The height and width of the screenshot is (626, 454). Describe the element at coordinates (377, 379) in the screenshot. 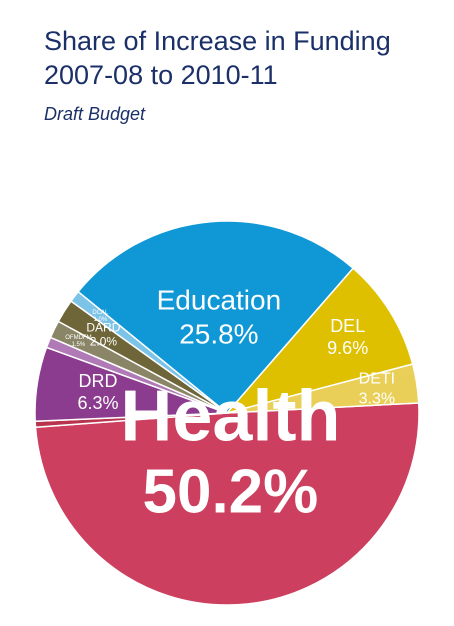

I see `slice-label-deti: DETI` at that location.